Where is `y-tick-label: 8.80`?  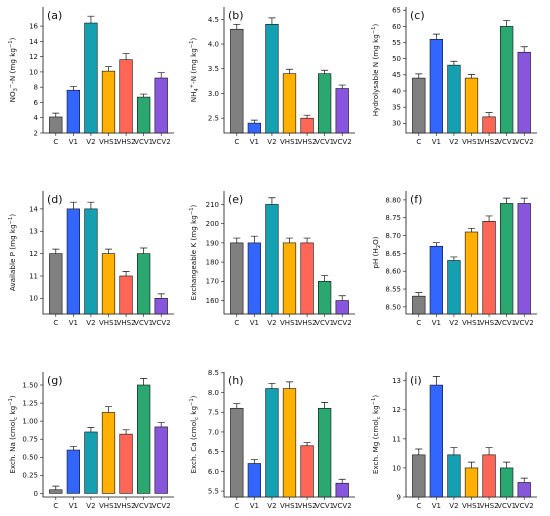
y-tick-label: 8.80 is located at coordinates (393, 200).